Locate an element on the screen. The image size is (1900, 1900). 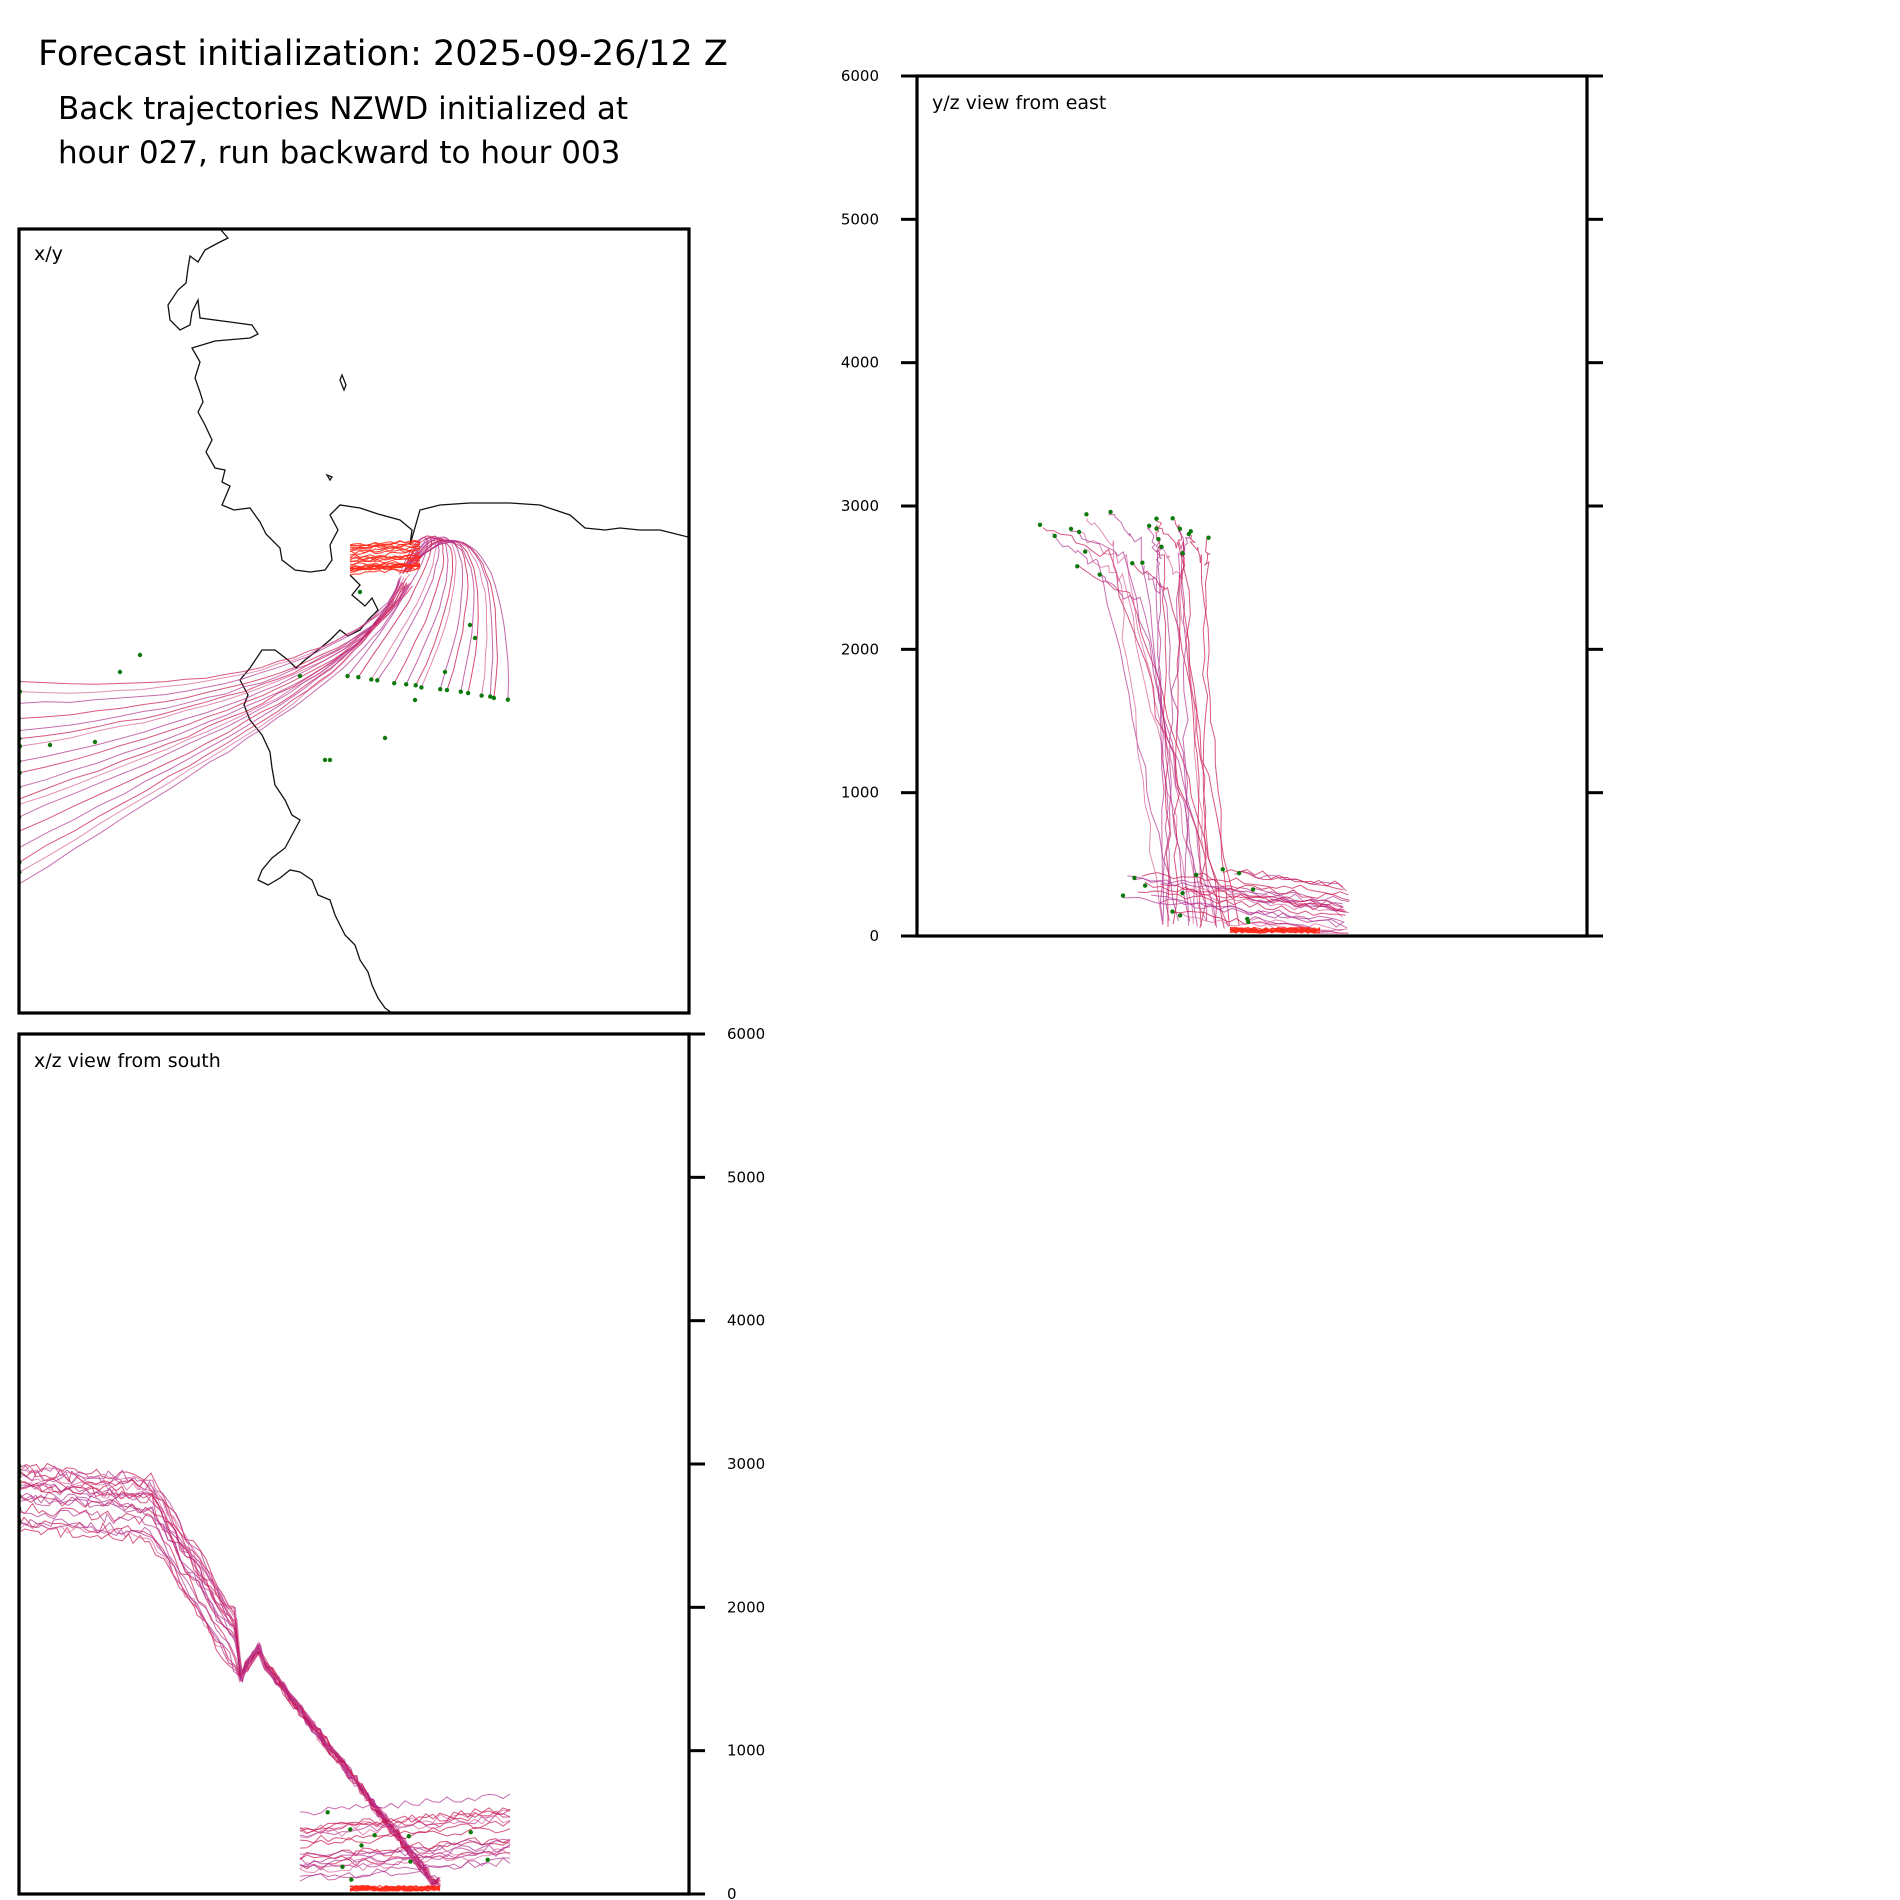
yz-left-tick-label-6000: 6000 is located at coordinates (860, 76).